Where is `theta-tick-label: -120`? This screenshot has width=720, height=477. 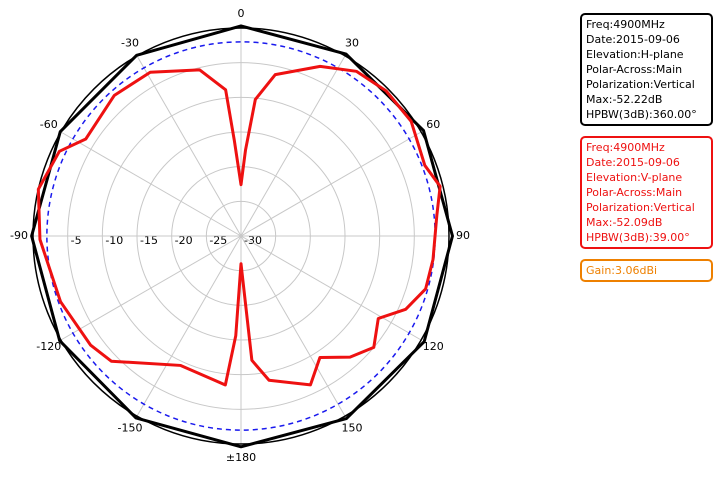 theta-tick-label: -120 is located at coordinates (48, 346).